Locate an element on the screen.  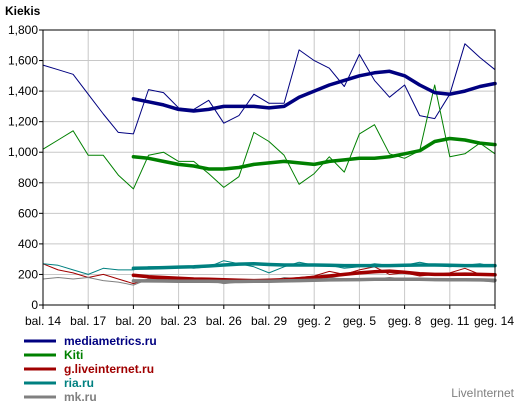
series-average-g-liveinternet-ru is located at coordinates (314, 276).